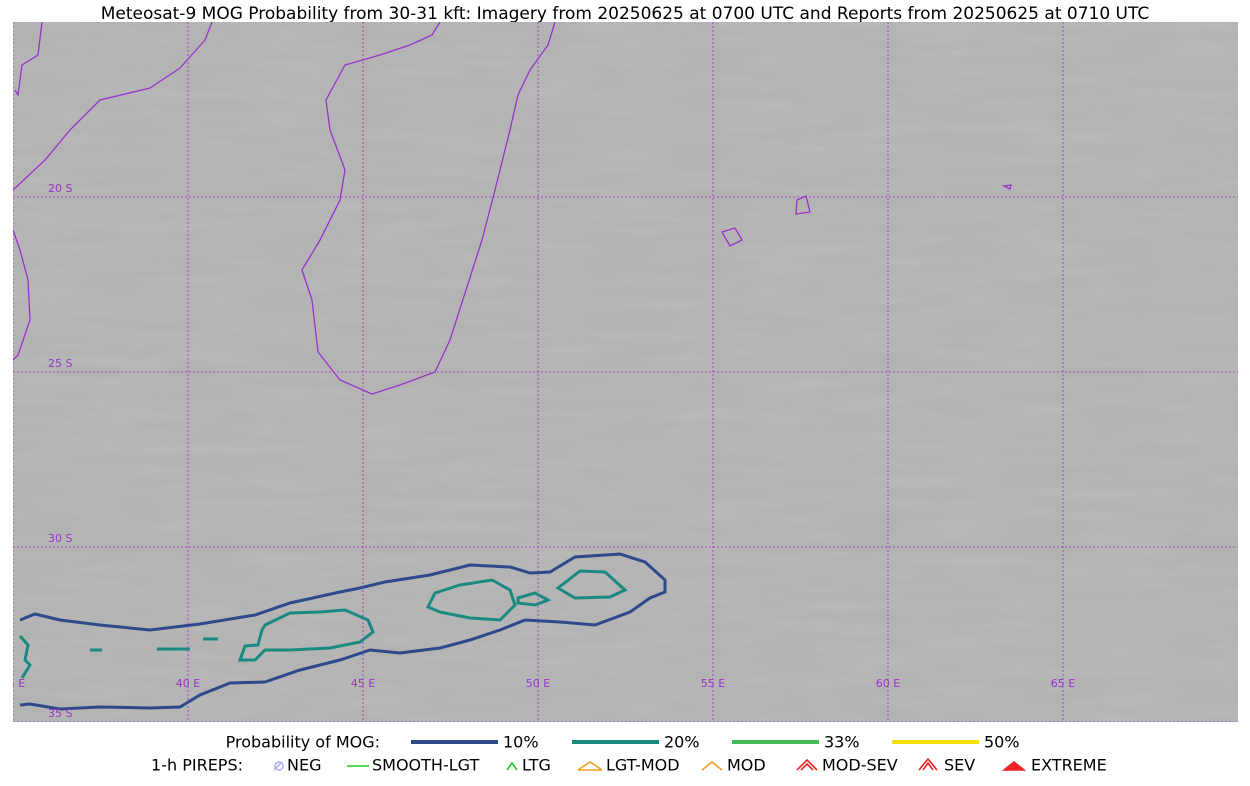 This screenshot has width=1250, height=786. Describe the element at coordinates (60, 363) in the screenshot. I see `lat-label: 25 S` at that location.